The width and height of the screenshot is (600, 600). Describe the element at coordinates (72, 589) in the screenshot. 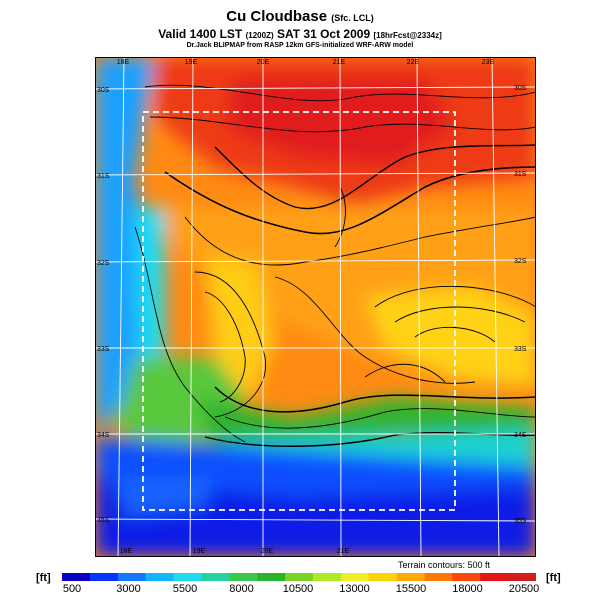

I see `colorbar-label: 500` at that location.